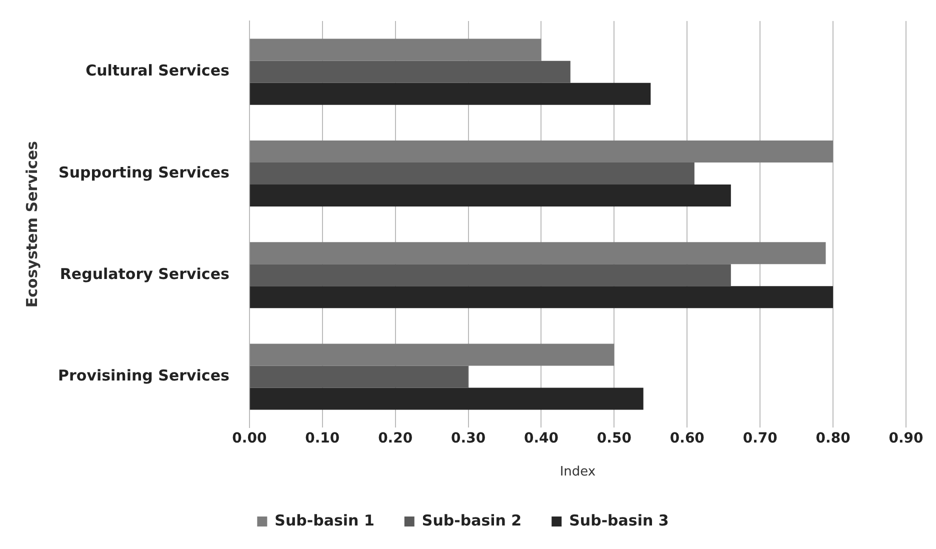 This screenshot has height=549, width=936. Describe the element at coordinates (395, 438) in the screenshot. I see `x-tick-label: 0.20` at that location.